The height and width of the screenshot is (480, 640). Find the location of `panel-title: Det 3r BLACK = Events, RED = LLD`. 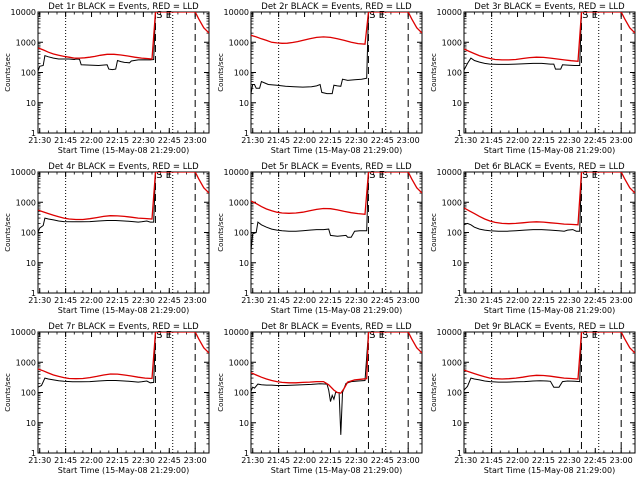

panel-title: Det 3r BLACK = Events, RED = LLD is located at coordinates (549, 7).